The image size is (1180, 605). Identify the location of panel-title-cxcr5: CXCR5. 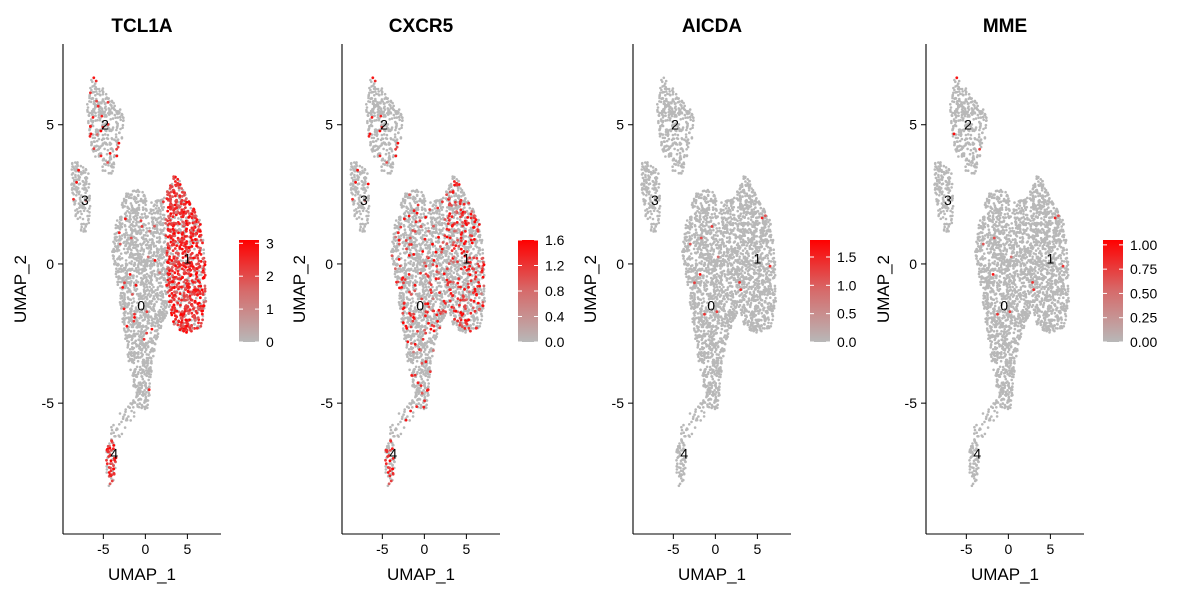
(421, 26).